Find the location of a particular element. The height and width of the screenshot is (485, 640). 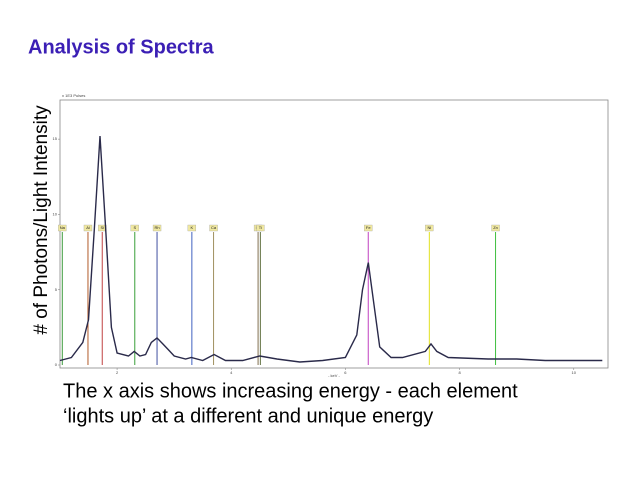

element-label: Ni is located at coordinates (429, 227).